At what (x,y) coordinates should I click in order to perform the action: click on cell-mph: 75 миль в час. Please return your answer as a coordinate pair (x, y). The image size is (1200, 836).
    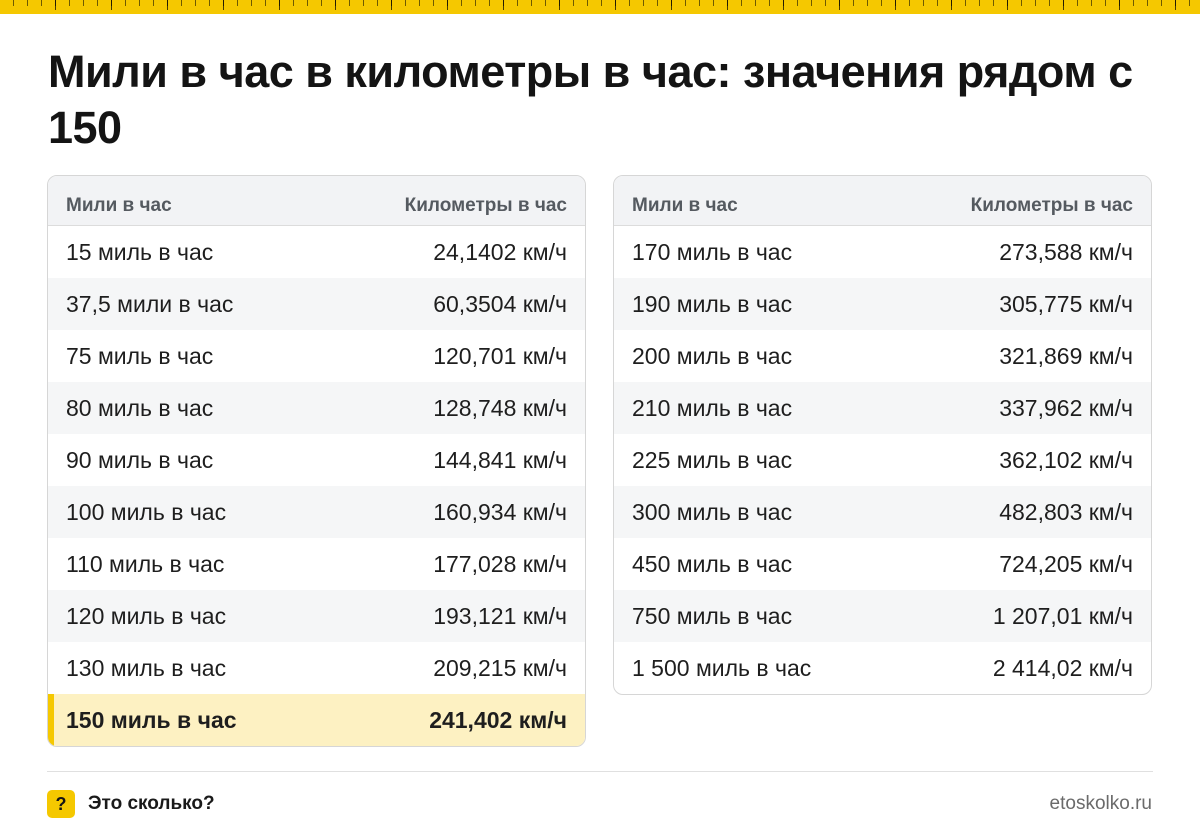
    Looking at the image, I should click on (140, 355).